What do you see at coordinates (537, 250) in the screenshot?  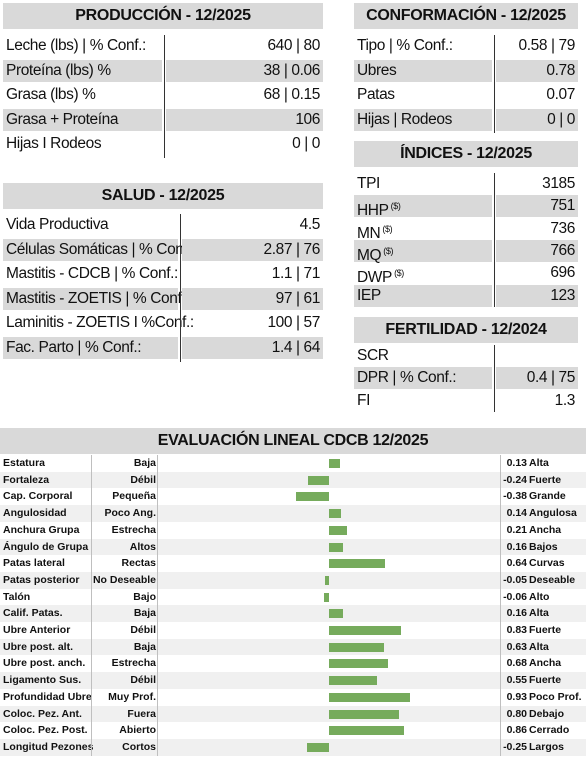 I see `indices-row-value: 766` at bounding box center [537, 250].